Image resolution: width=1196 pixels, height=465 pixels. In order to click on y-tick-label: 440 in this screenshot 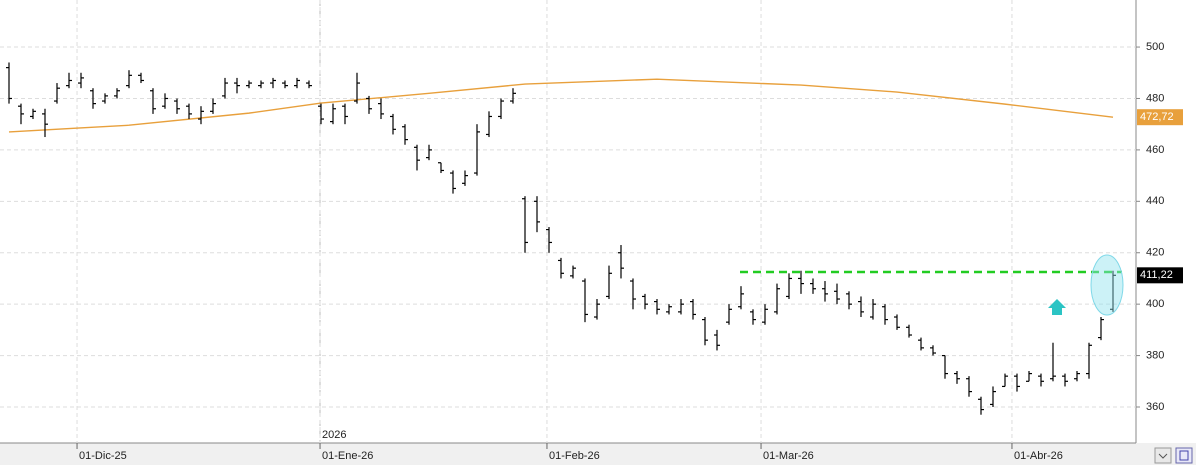, I will do `click(1155, 201)`.